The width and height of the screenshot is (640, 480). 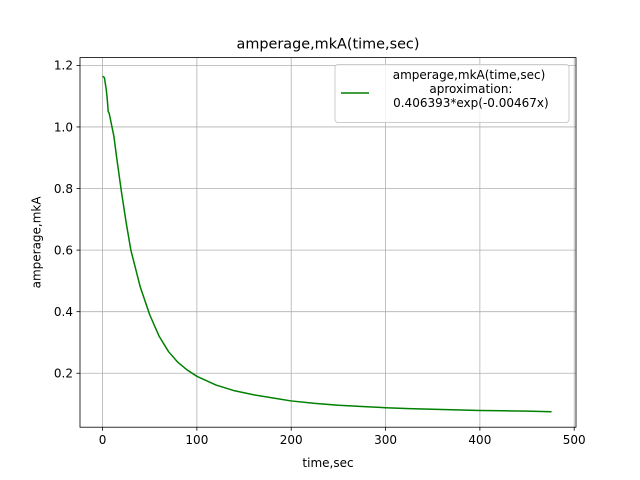 I want to click on x-axis-label: time,sec, so click(x=327, y=463).